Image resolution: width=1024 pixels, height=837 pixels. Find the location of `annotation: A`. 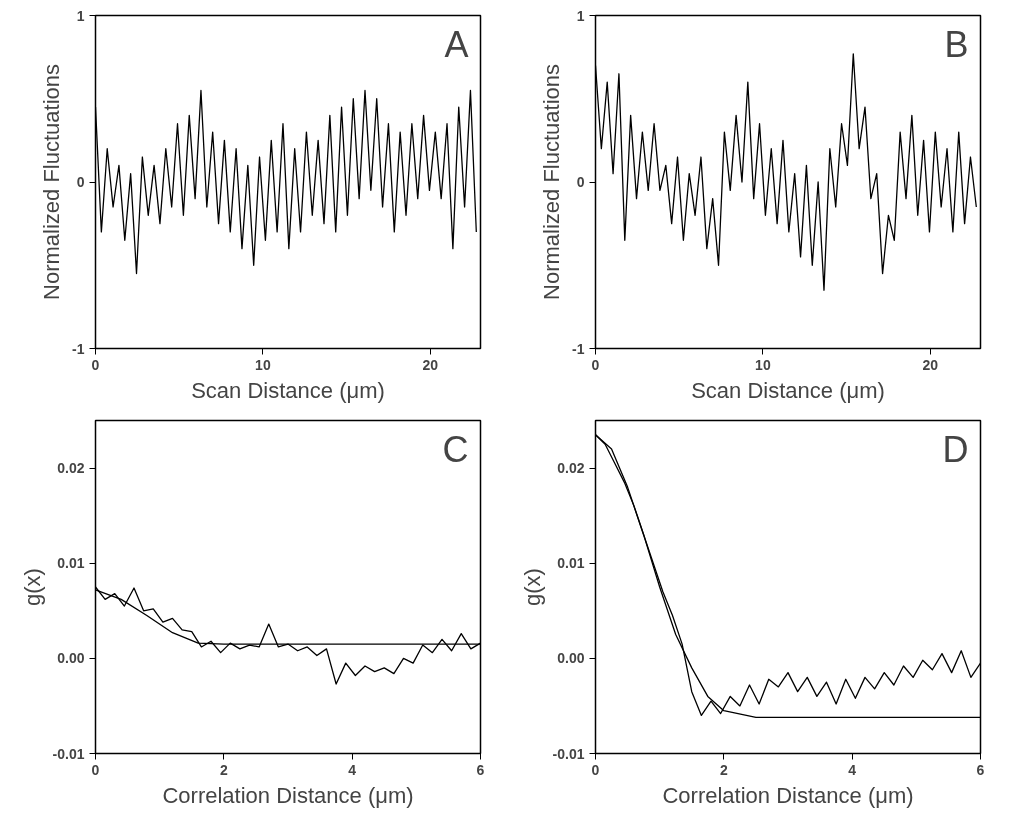

annotation: A is located at coordinates (456, 44).